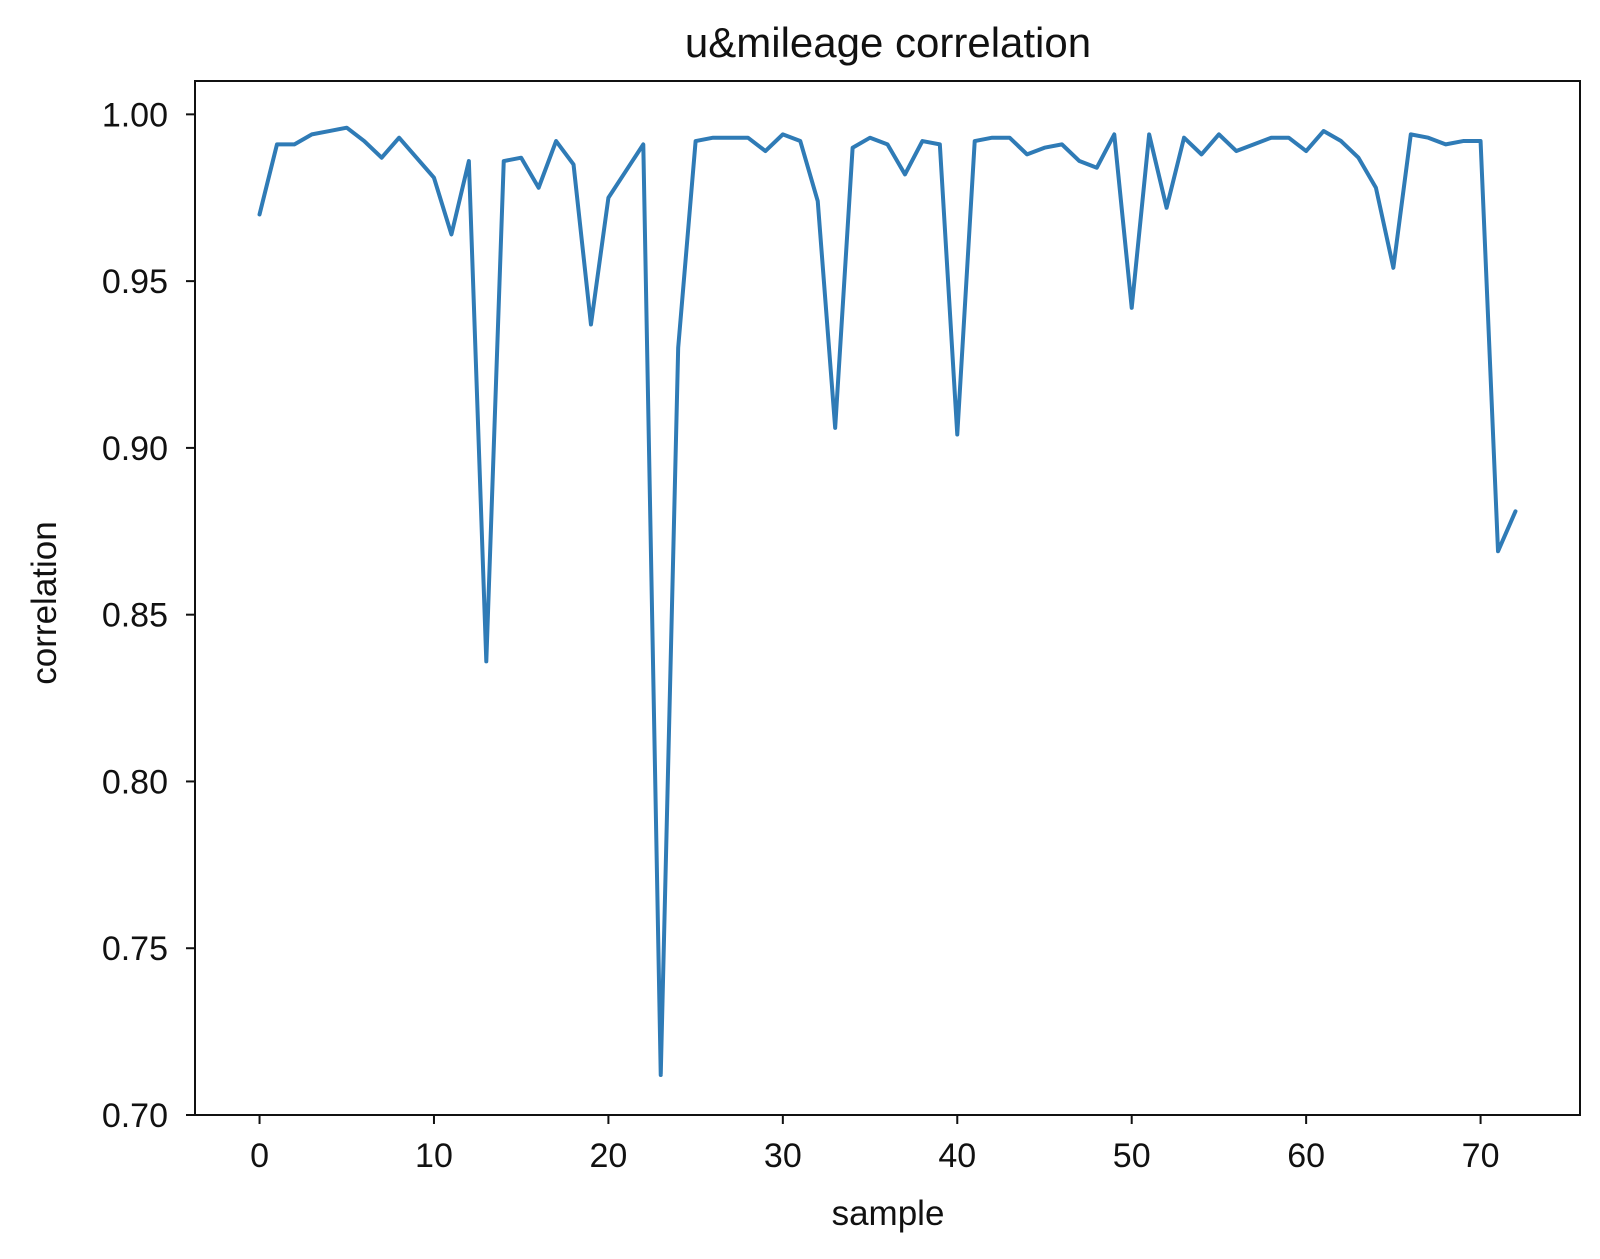 The width and height of the screenshot is (1600, 1259). I want to click on x-axis-label: sample, so click(888, 1213).